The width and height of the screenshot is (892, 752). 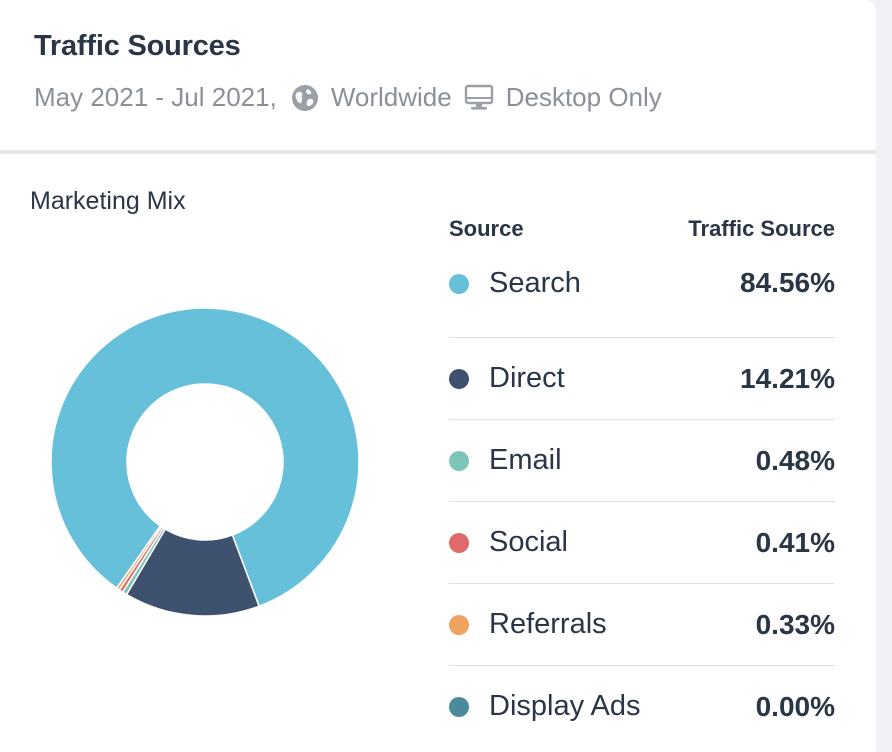 What do you see at coordinates (535, 283) in the screenshot?
I see `source-name: Search` at bounding box center [535, 283].